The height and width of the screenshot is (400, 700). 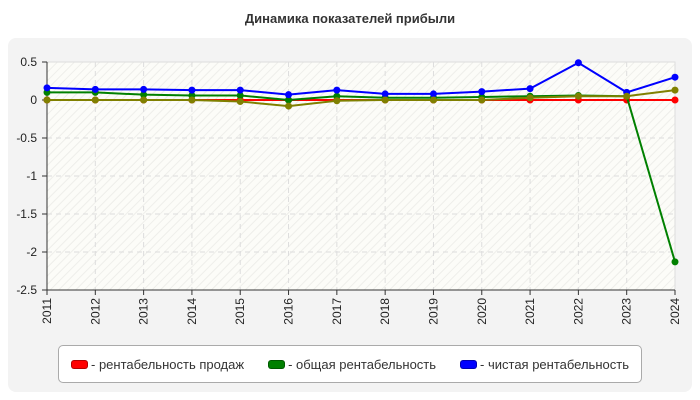 What do you see at coordinates (33, 100) in the screenshot?
I see `y-tick-label: 0` at bounding box center [33, 100].